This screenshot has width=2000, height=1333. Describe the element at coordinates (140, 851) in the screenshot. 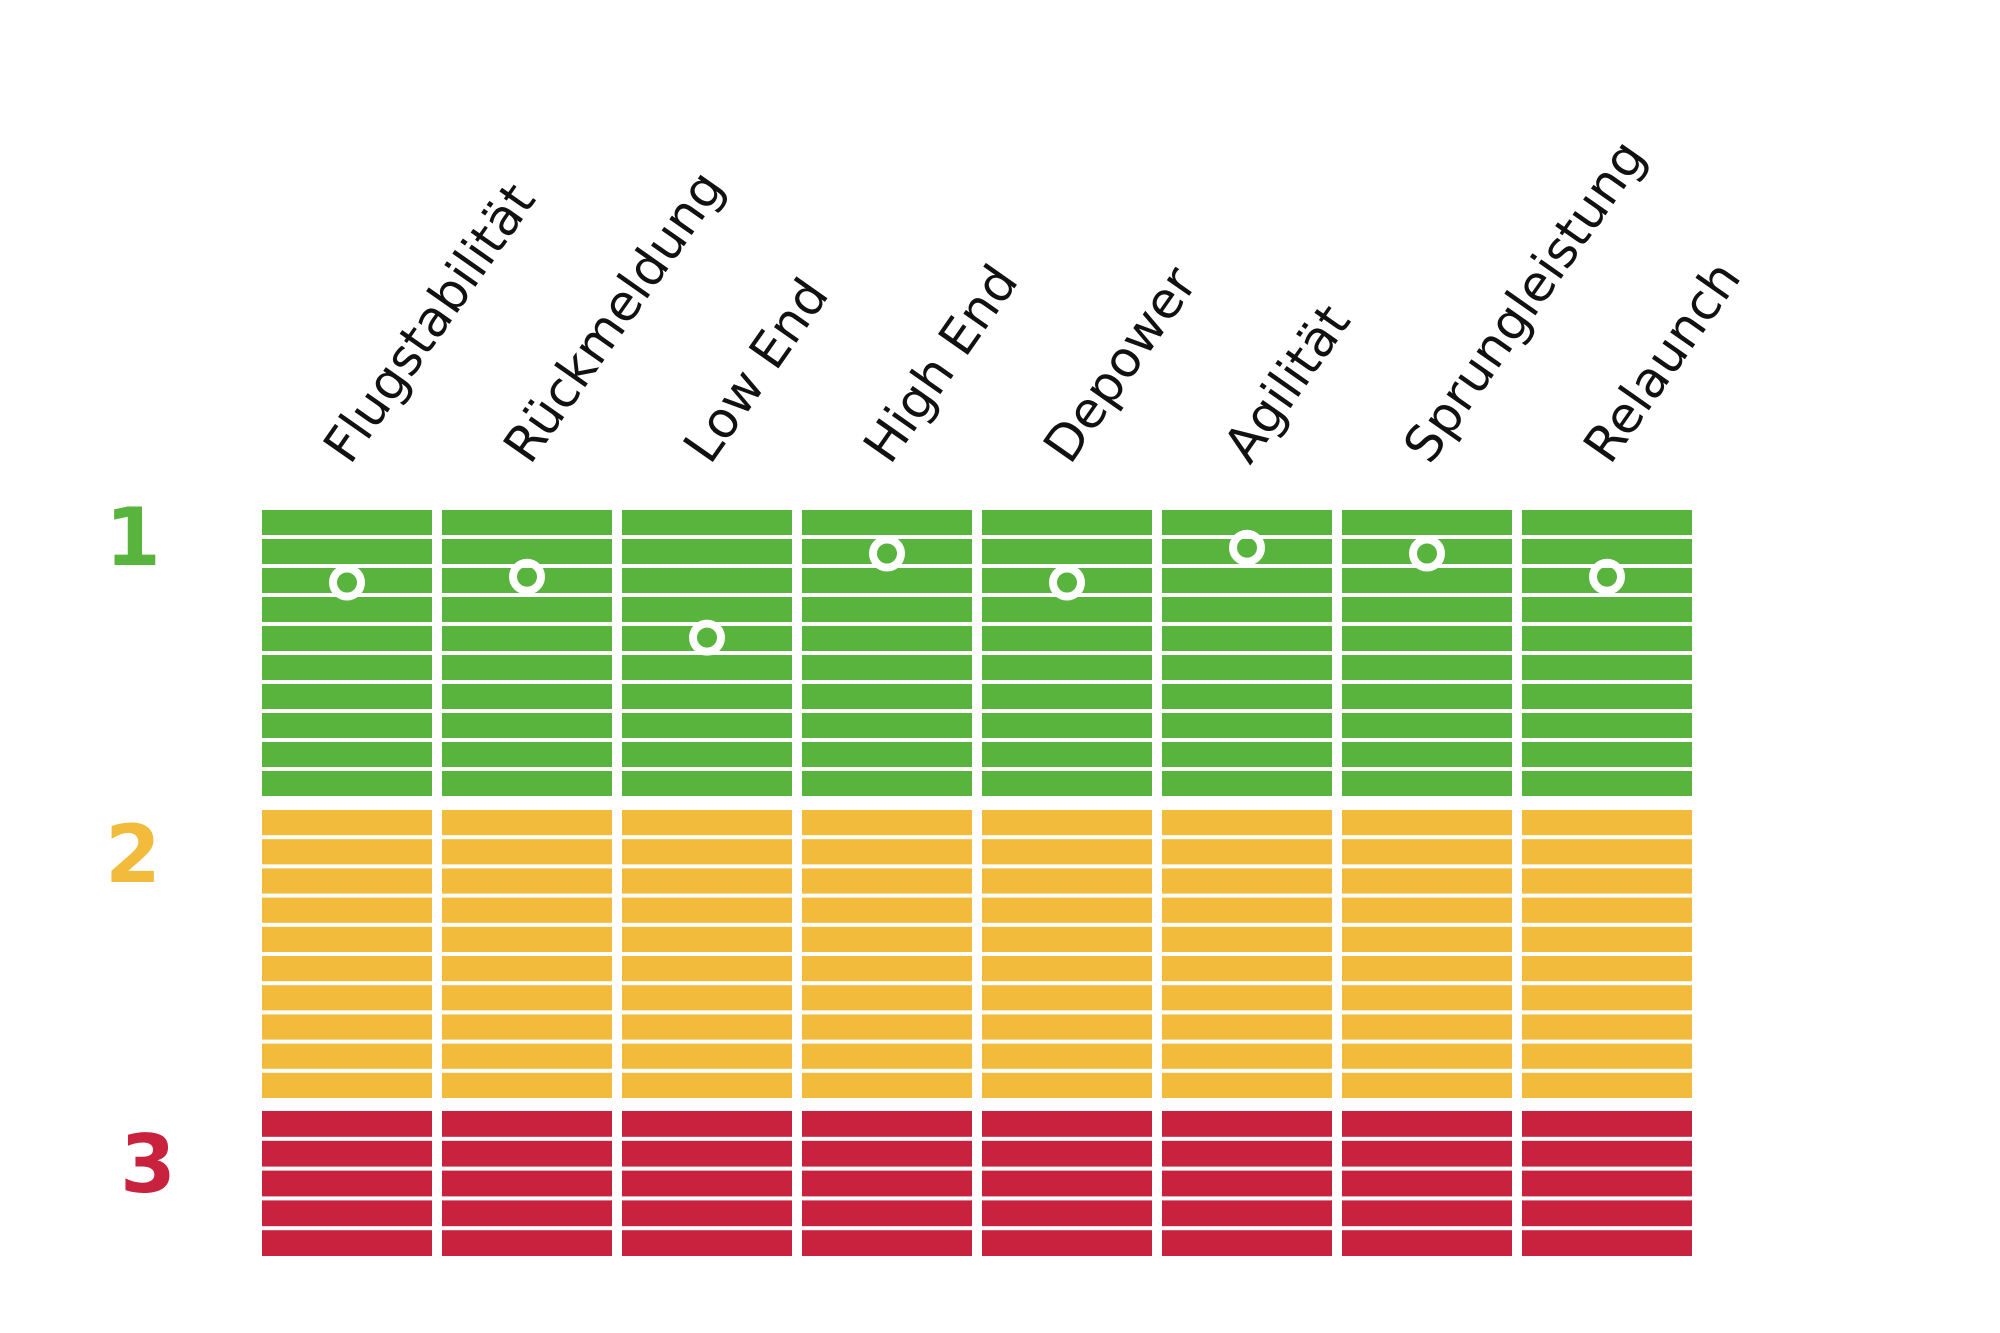

I see `zone-labels: 1 2 3` at that location.